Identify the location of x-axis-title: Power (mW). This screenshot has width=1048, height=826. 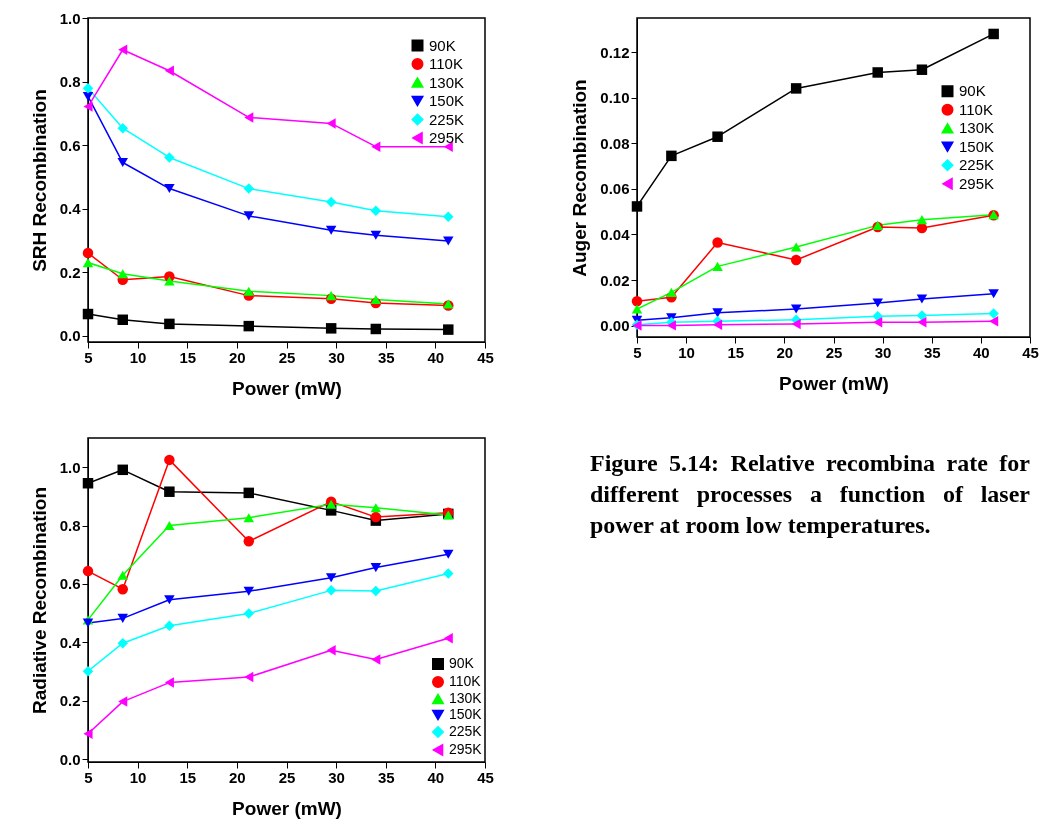
(287, 388).